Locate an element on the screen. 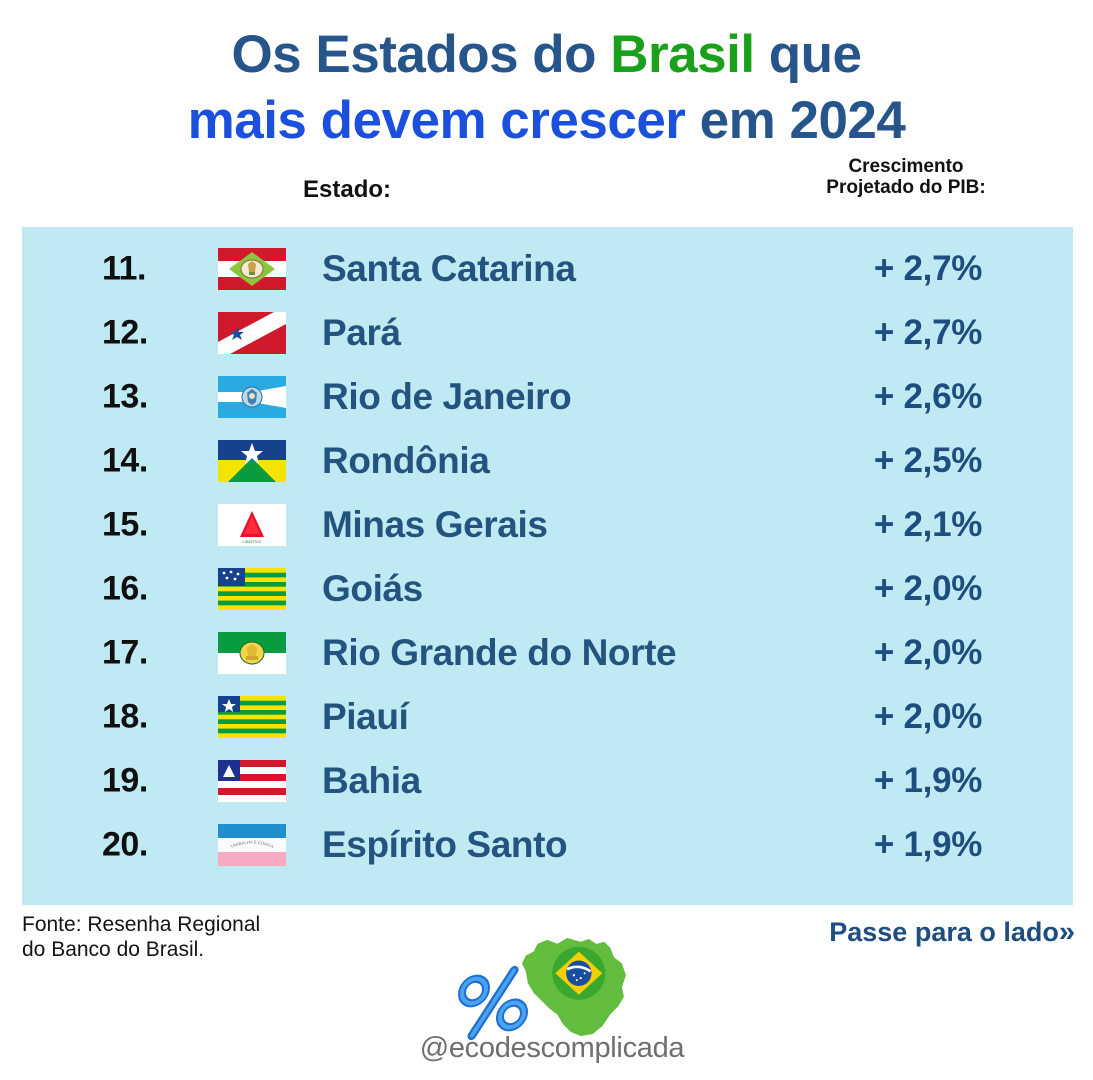  source-note-line2: do Banco do Brasil. is located at coordinates (113, 949).